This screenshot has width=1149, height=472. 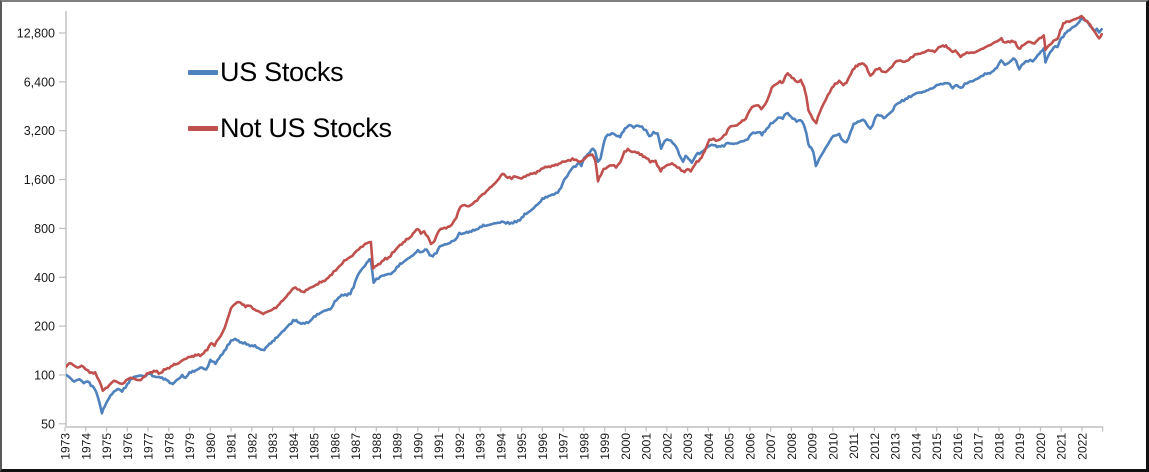 I want to click on x-axis-tick-label: 2016, so click(x=958, y=446).